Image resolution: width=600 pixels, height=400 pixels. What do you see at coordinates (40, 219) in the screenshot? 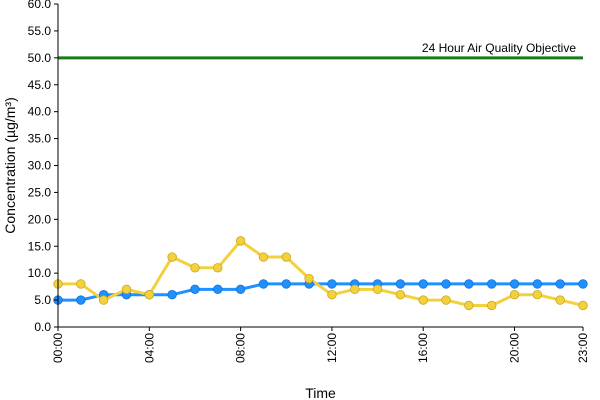
I see `y-tick-label: 20.0` at bounding box center [40, 219].